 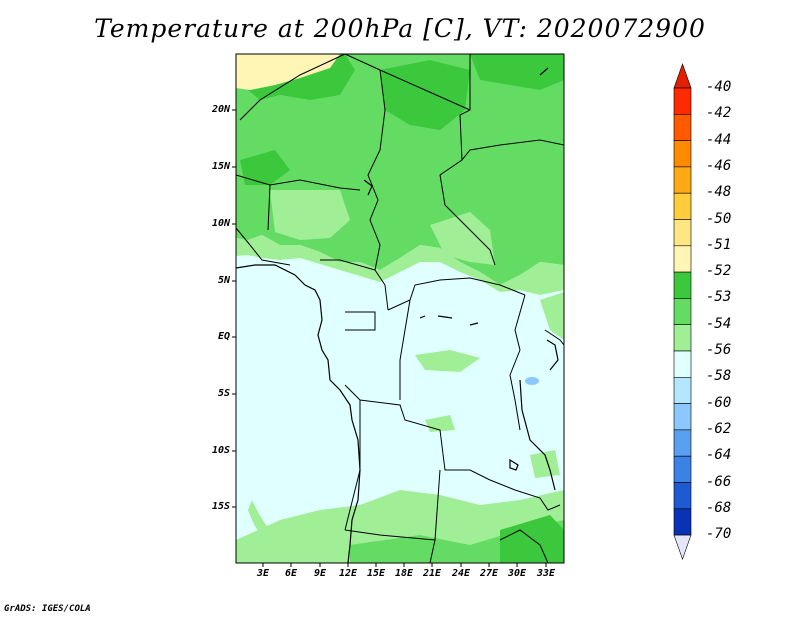 What do you see at coordinates (223, 336) in the screenshot?
I see `lat-label: EQ` at bounding box center [223, 336].